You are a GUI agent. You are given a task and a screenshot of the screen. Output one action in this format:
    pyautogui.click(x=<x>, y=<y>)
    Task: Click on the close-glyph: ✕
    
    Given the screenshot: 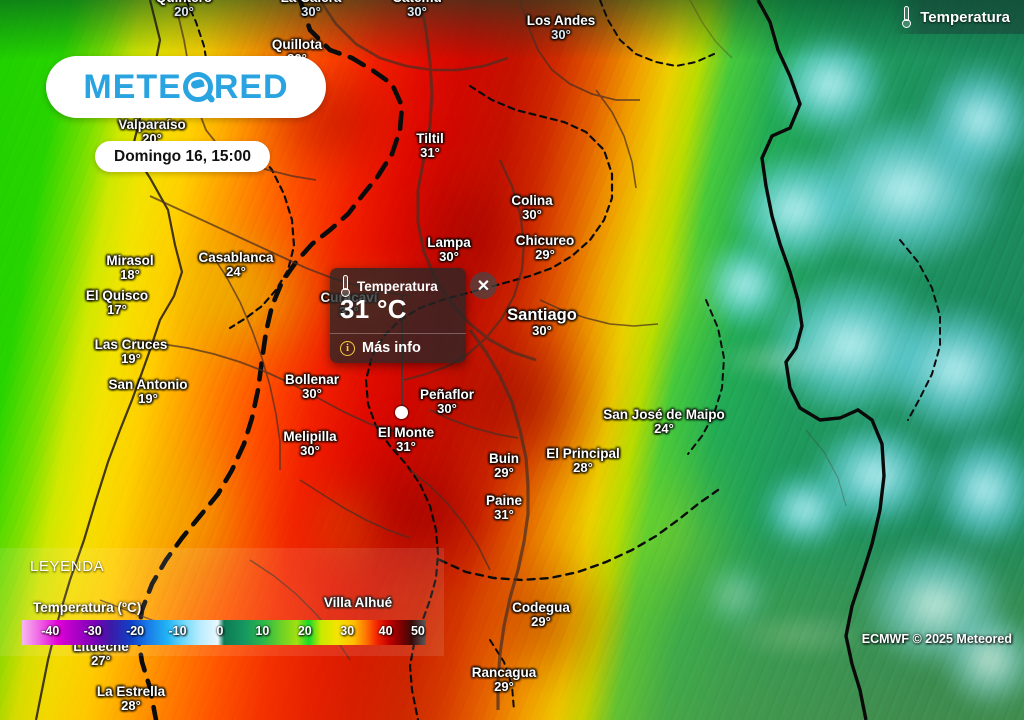 What is the action you would take?
    pyautogui.click(x=483, y=286)
    